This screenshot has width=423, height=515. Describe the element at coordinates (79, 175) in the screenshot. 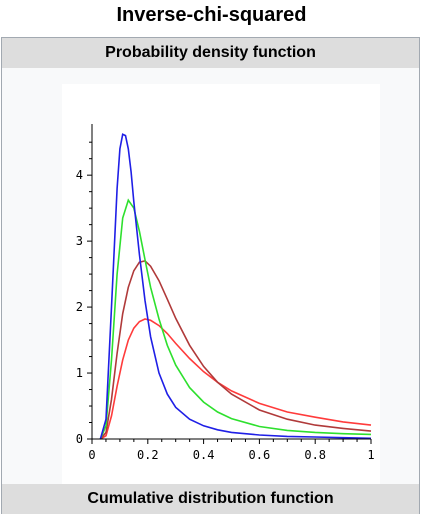

I see `y-tick-label: 4` at that location.